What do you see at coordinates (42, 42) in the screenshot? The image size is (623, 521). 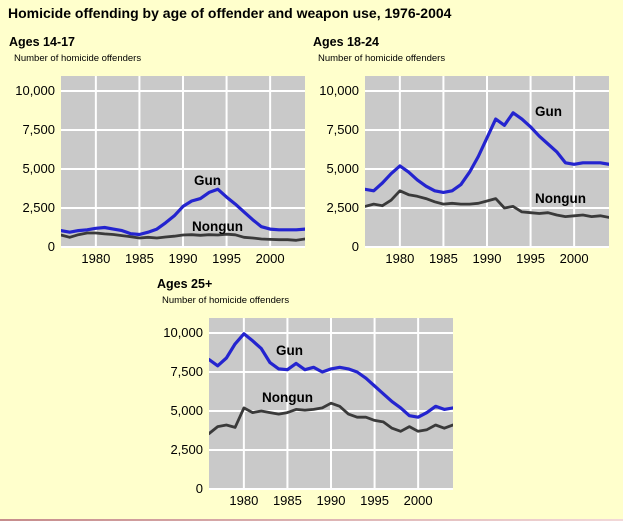 I see `chart-heading: Ages 14-17` at bounding box center [42, 42].